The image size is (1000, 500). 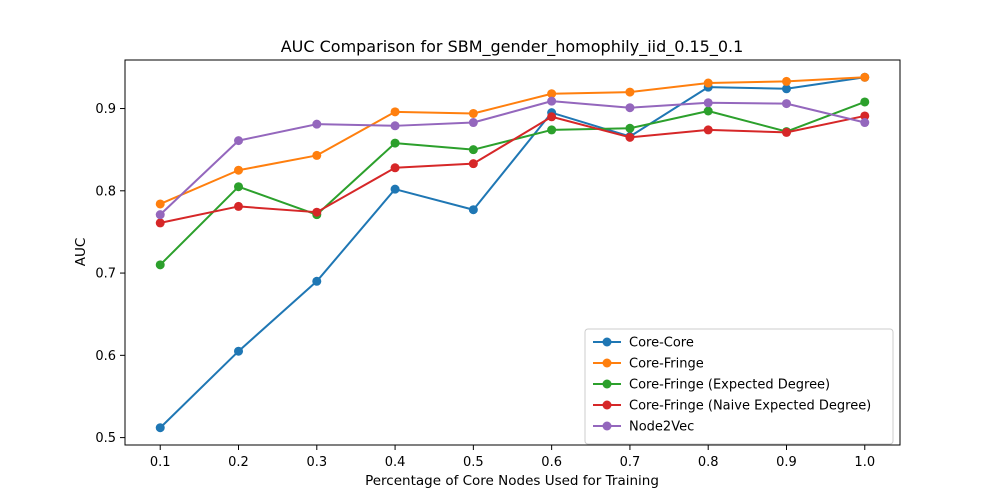 I want to click on legend-entry: Core-Fringe (Naive Expected Degree), so click(x=732, y=406).